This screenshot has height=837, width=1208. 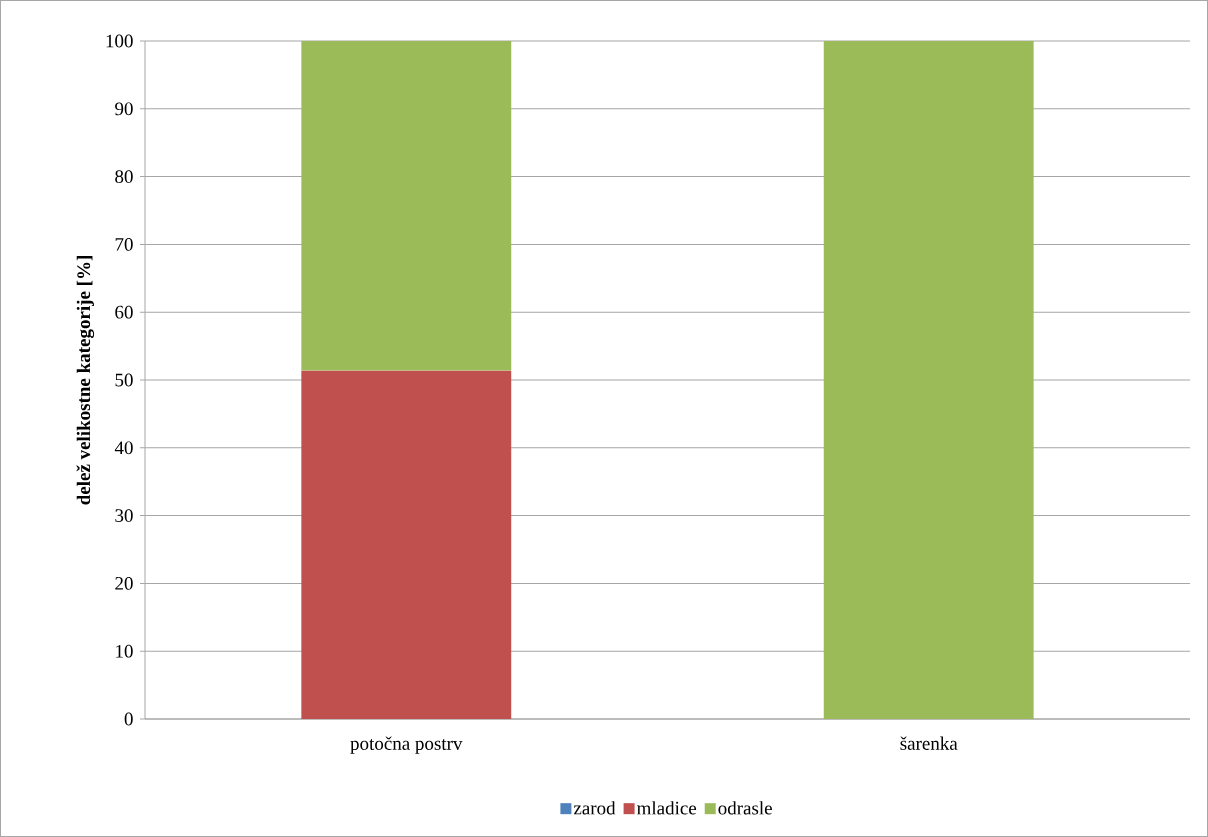 What do you see at coordinates (406, 745) in the screenshot?
I see `x-tick-label: potočna postrv` at bounding box center [406, 745].